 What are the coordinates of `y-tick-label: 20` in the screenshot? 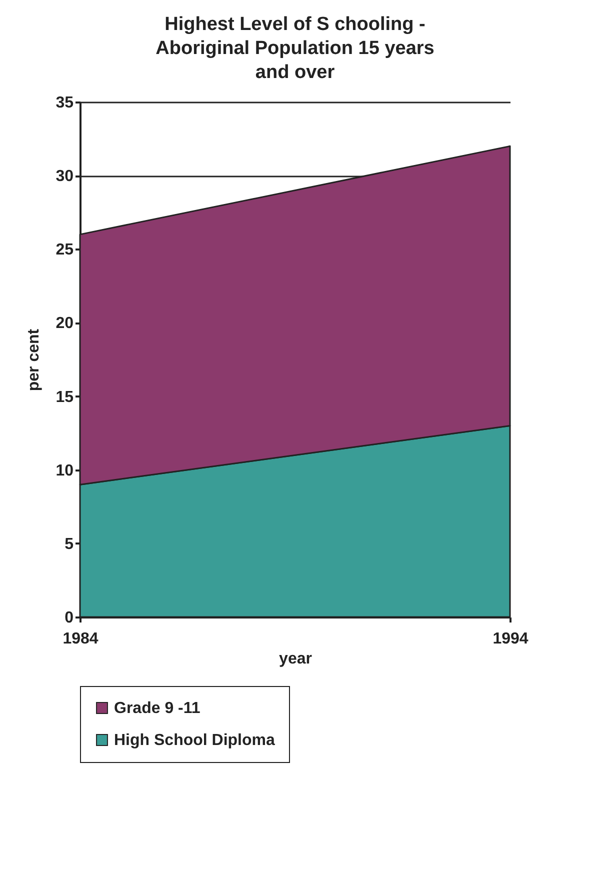 It's located at (65, 323).